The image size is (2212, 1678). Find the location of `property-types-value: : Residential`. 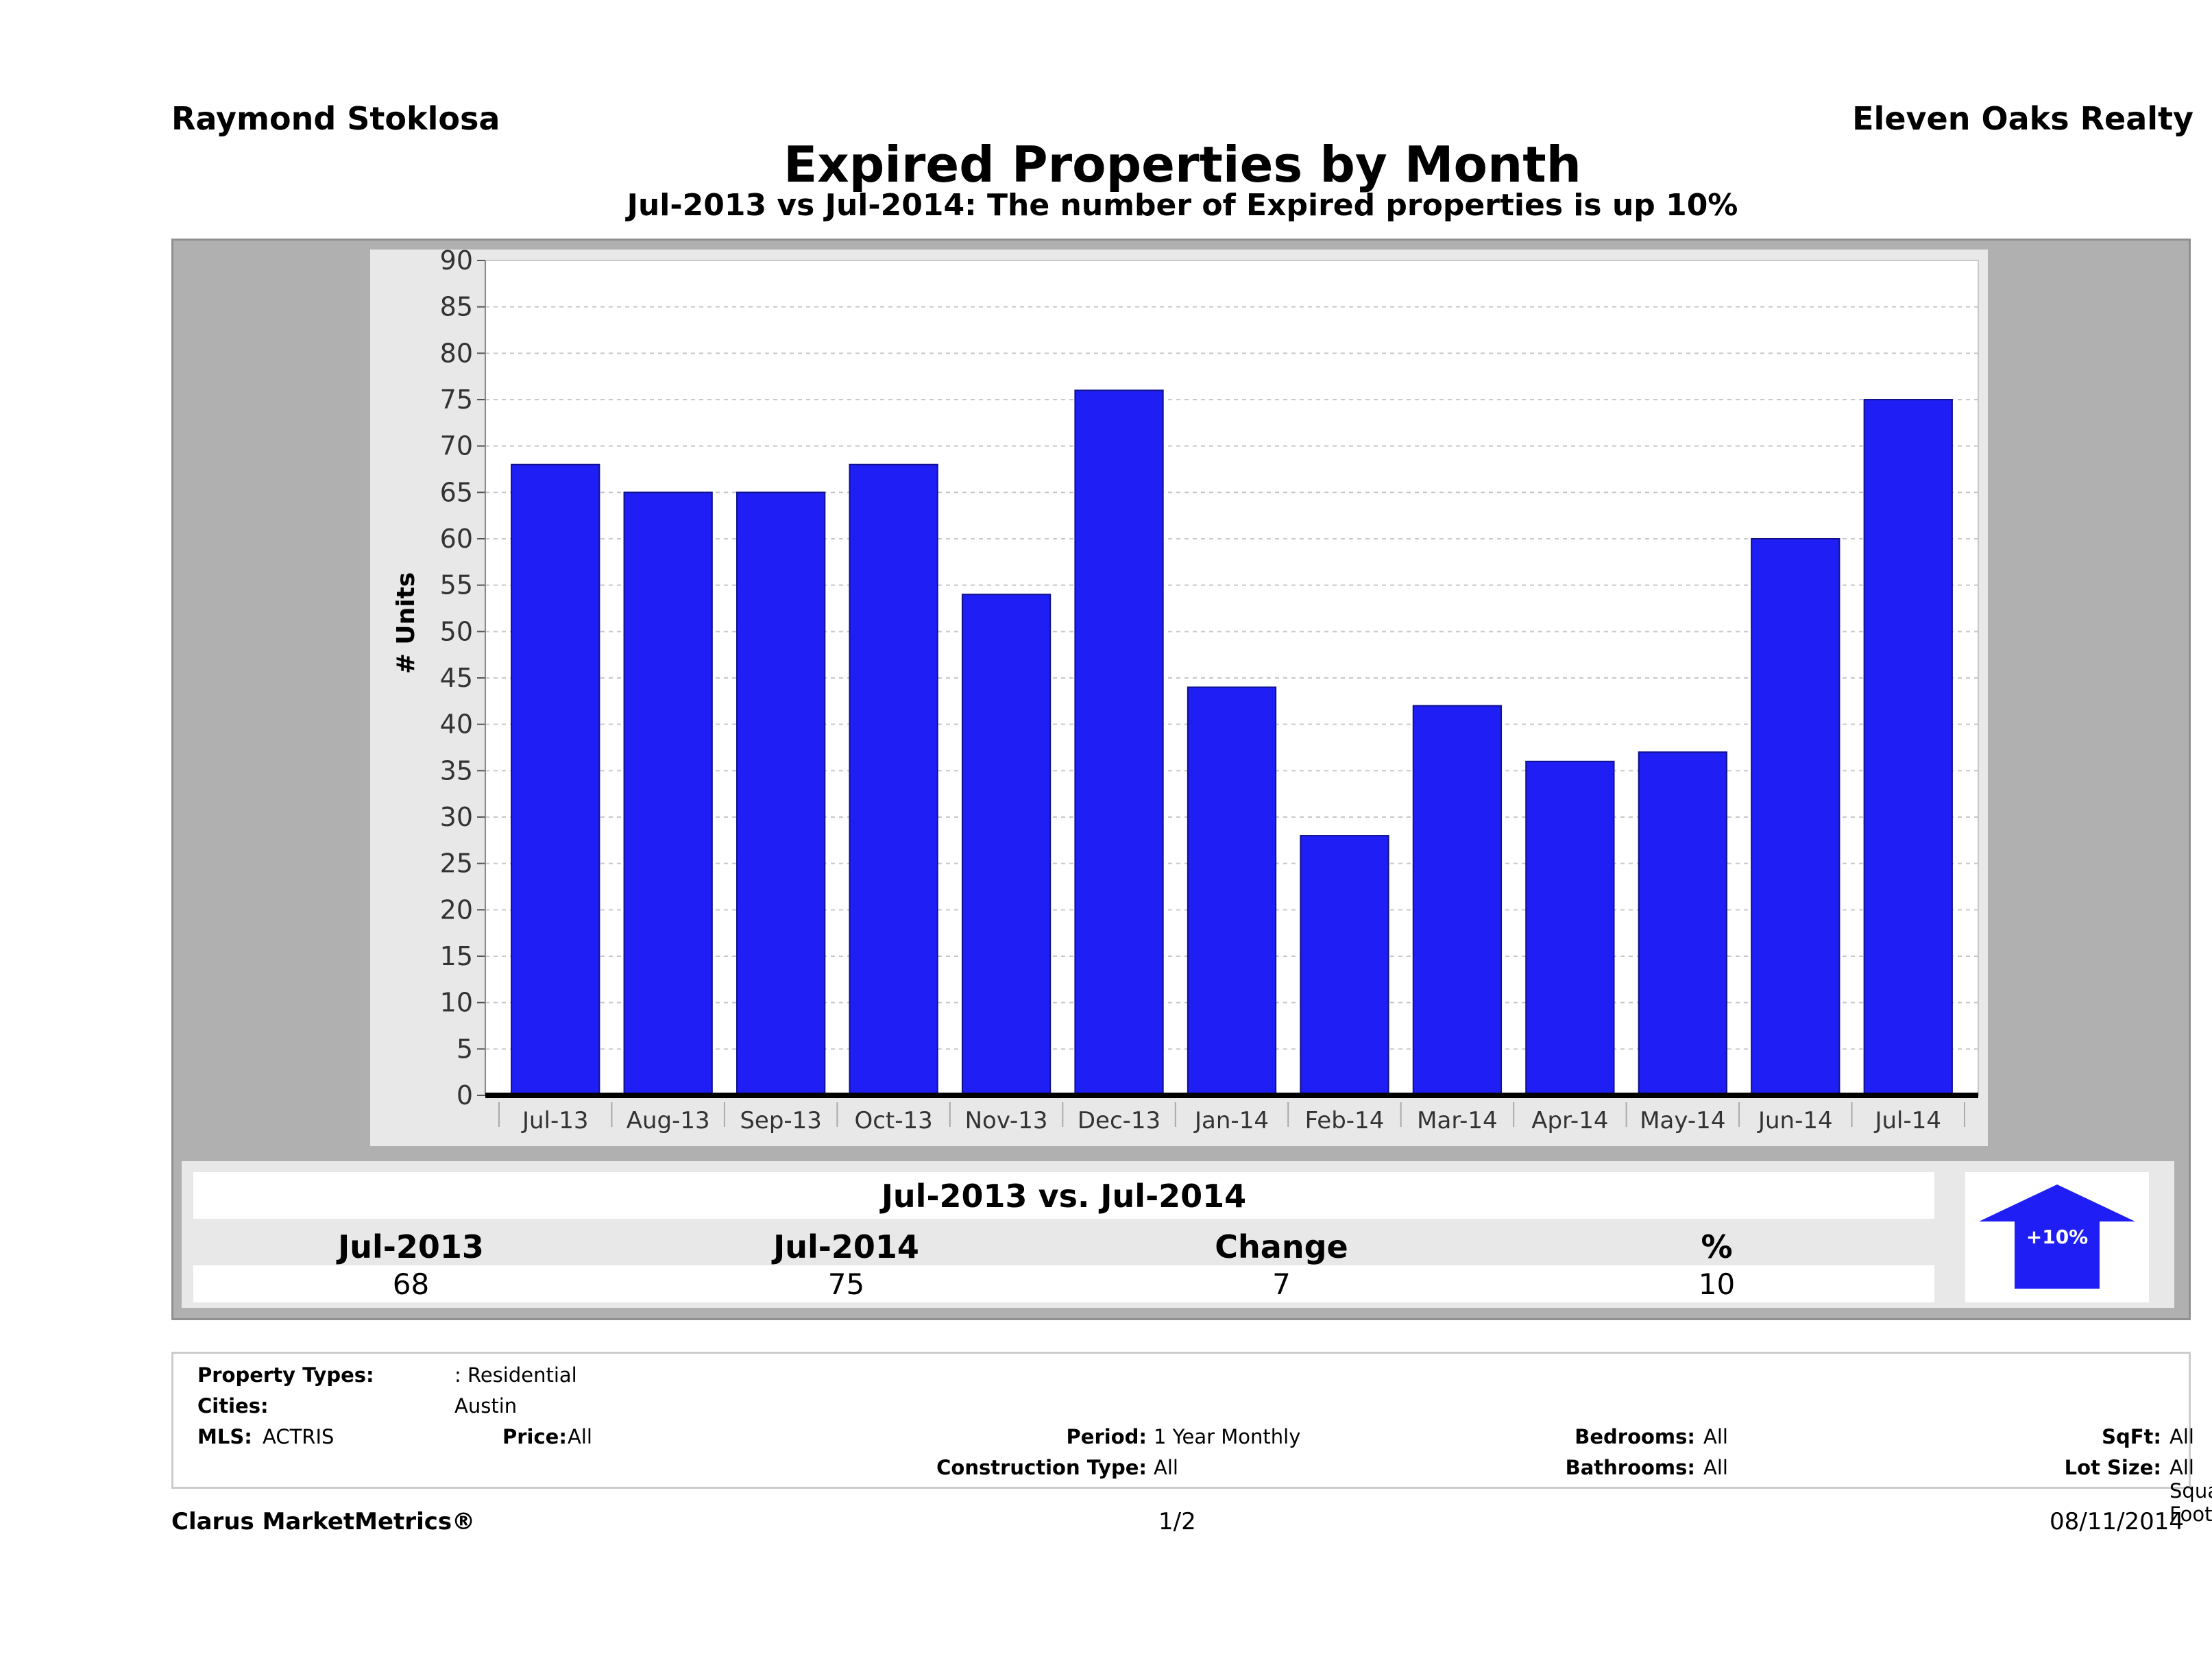

property-types-value: : Residential is located at coordinates (515, 1375).